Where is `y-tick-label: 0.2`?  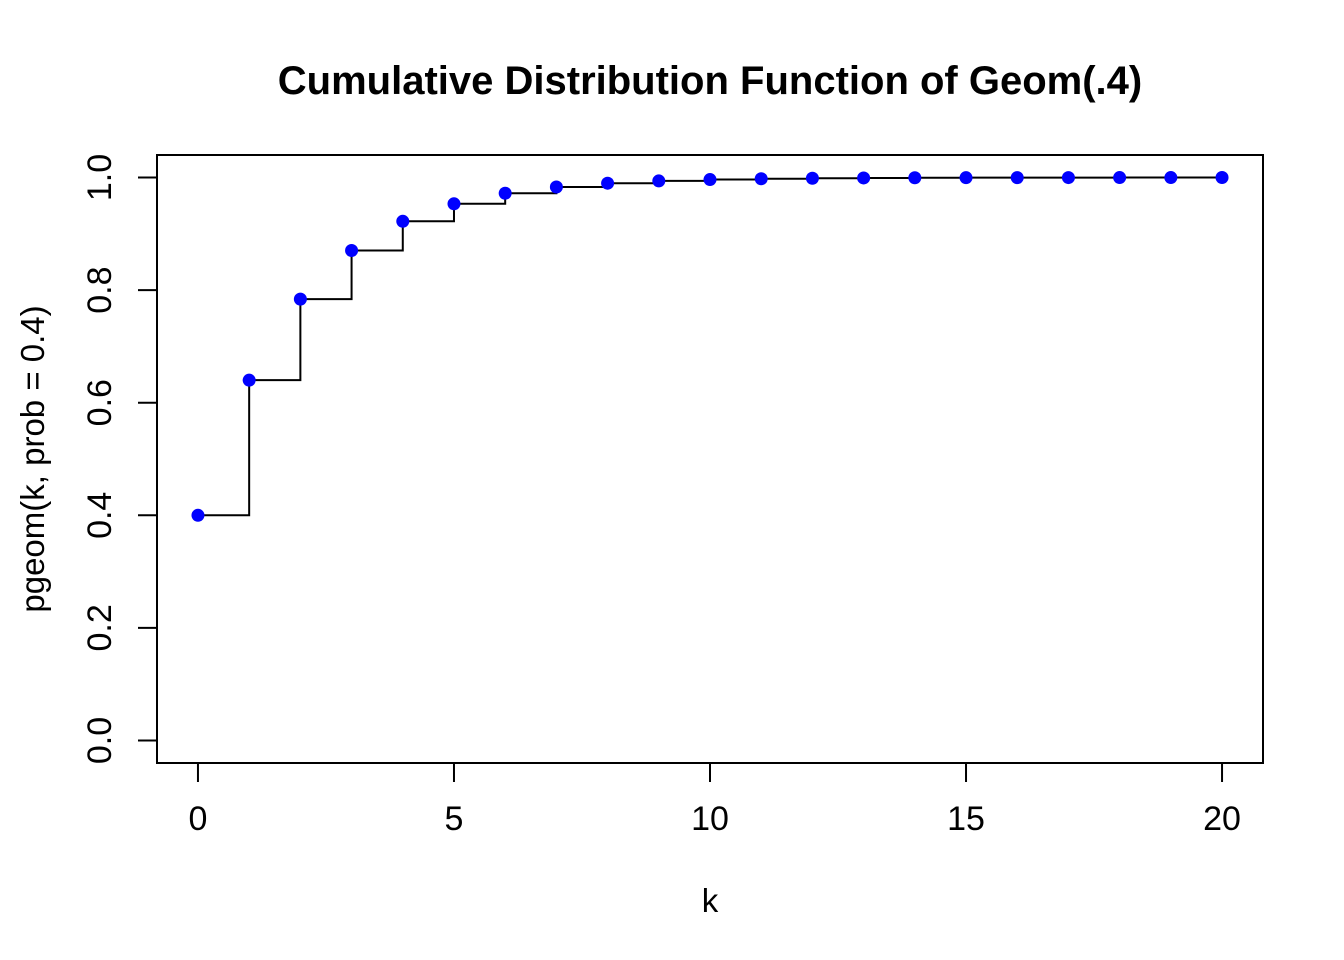
y-tick-label: 0.2 is located at coordinates (100, 627).